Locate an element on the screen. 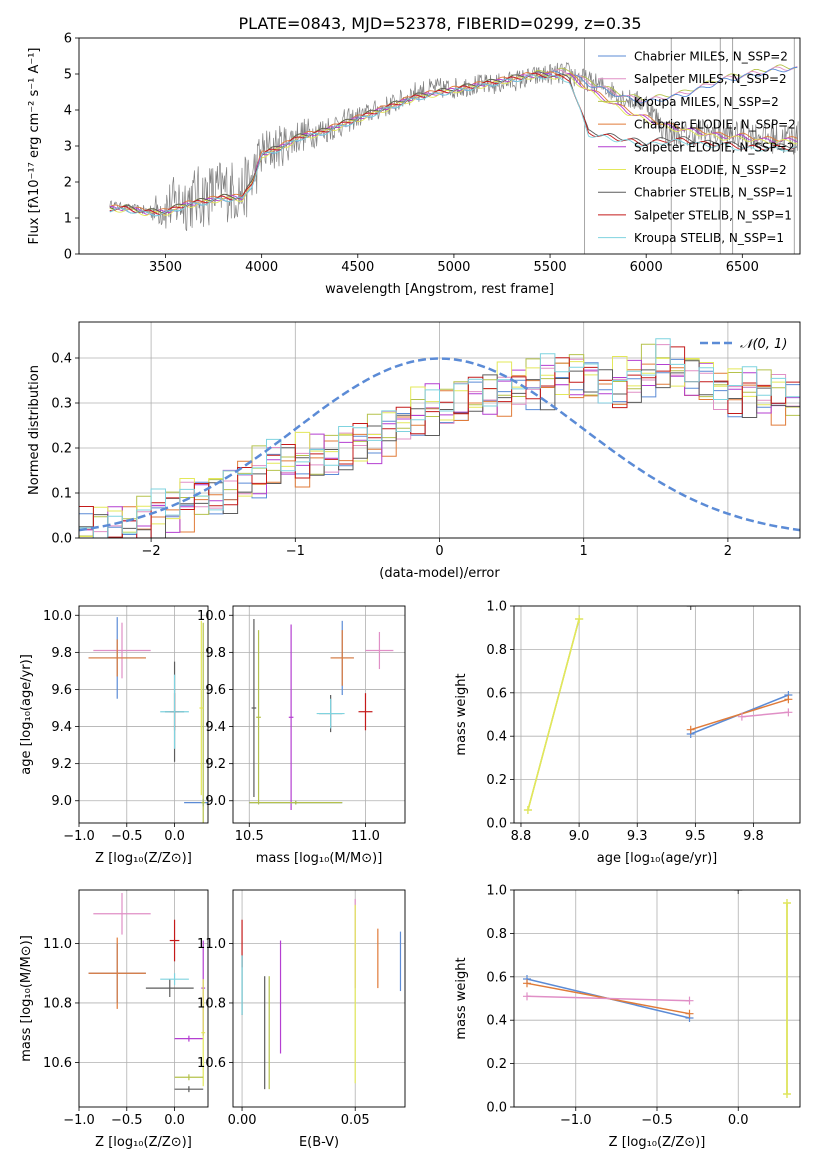  x-tick-label: 1 is located at coordinates (584, 551).